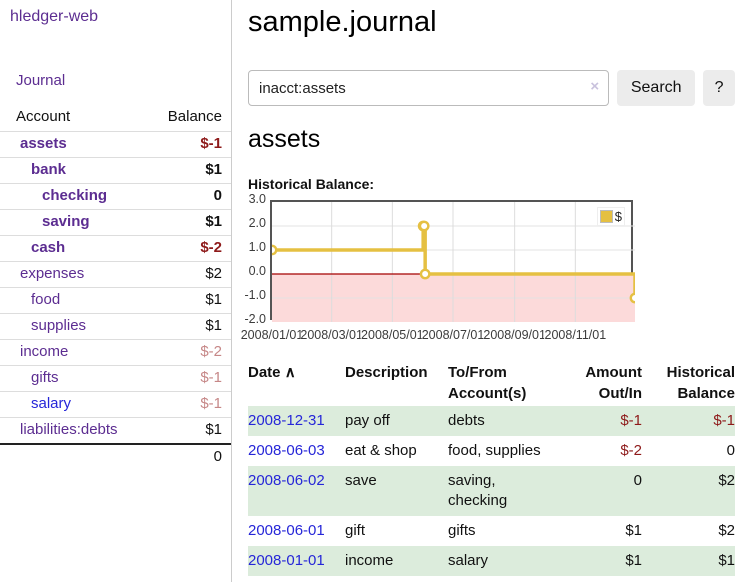  I want to click on transaction-date-link: 2008-12-31, so click(286, 420).